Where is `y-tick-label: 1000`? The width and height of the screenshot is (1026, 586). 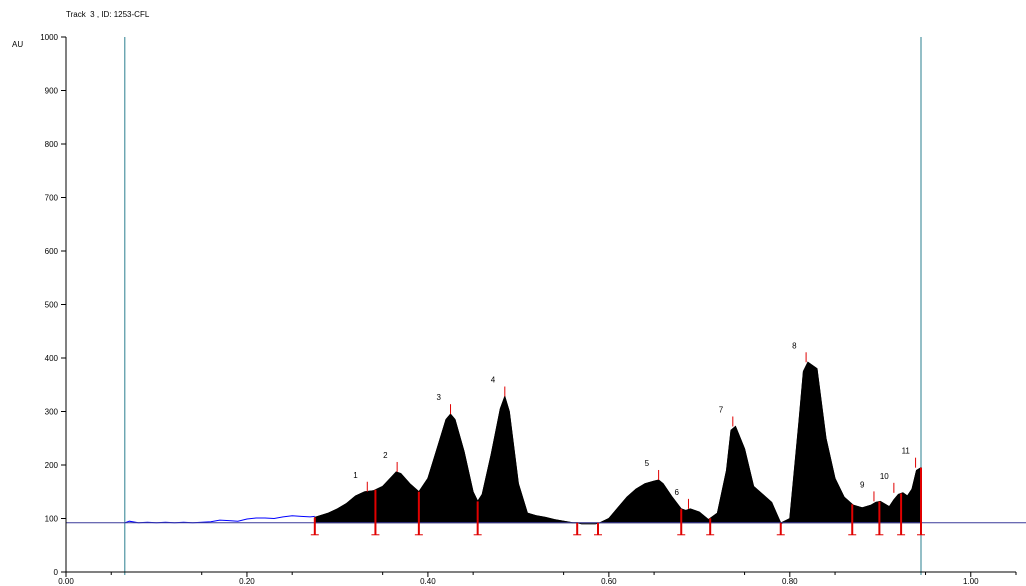
y-tick-label: 1000 is located at coordinates (49, 37).